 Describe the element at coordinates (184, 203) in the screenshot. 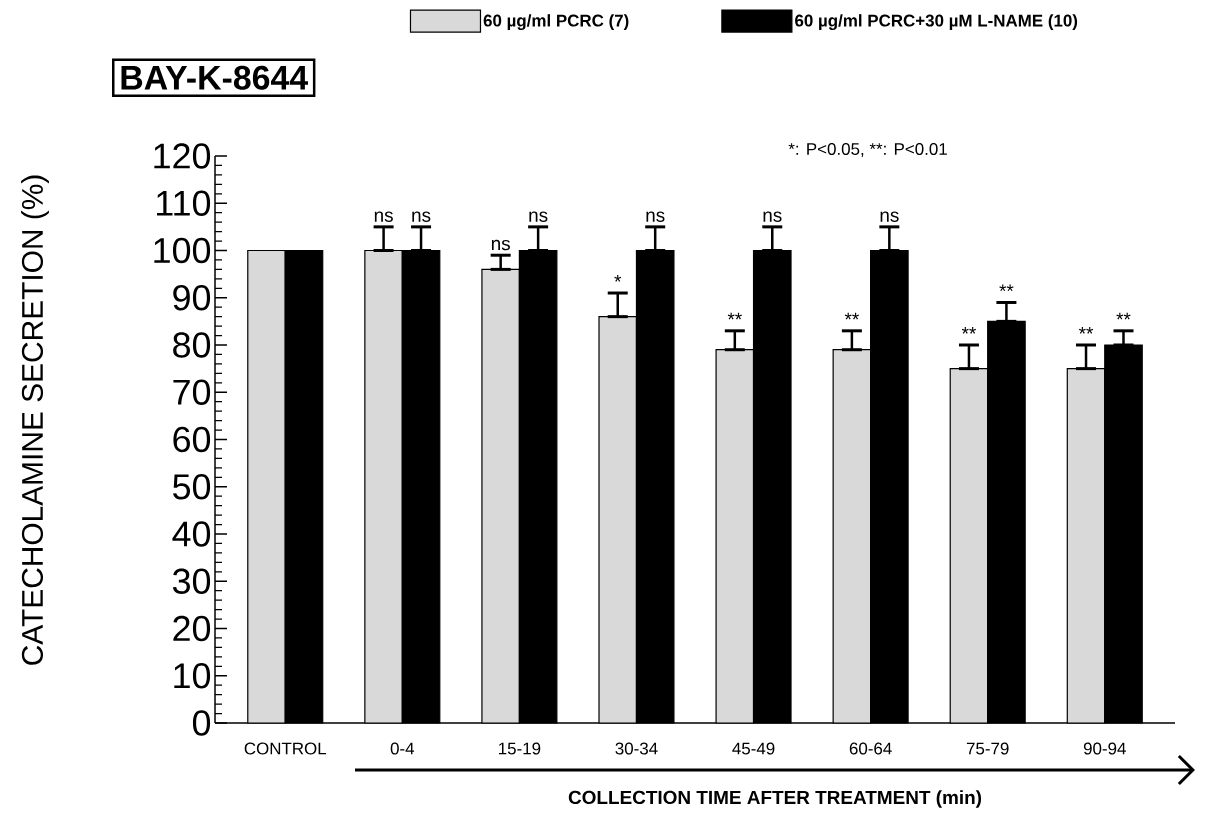

I see `y-tick-label: 110` at that location.